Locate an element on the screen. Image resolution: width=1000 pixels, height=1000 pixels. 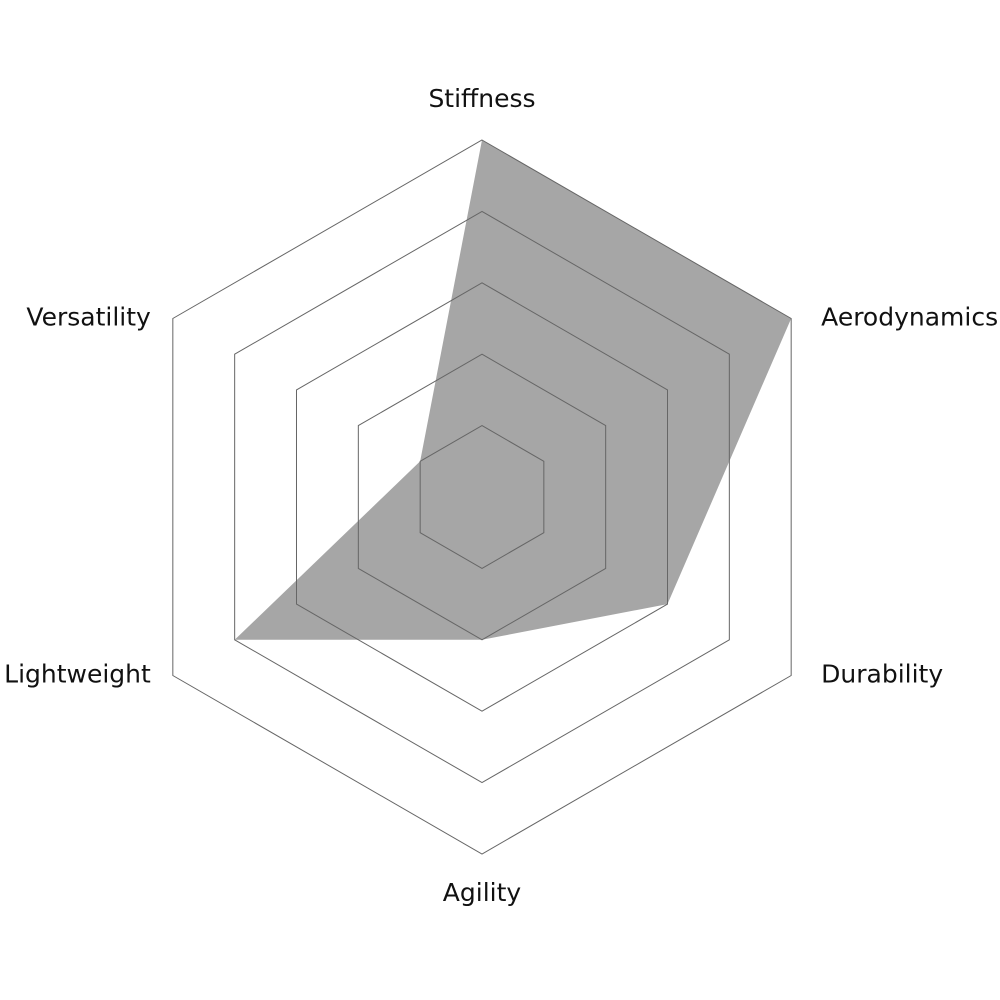
grid-ring is located at coordinates (482, 497).